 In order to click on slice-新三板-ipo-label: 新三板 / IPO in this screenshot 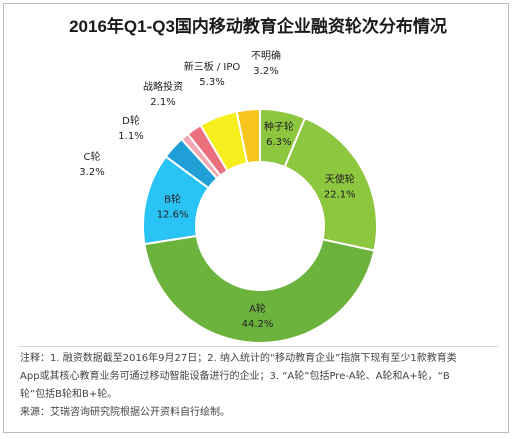, I will do `click(212, 66)`.